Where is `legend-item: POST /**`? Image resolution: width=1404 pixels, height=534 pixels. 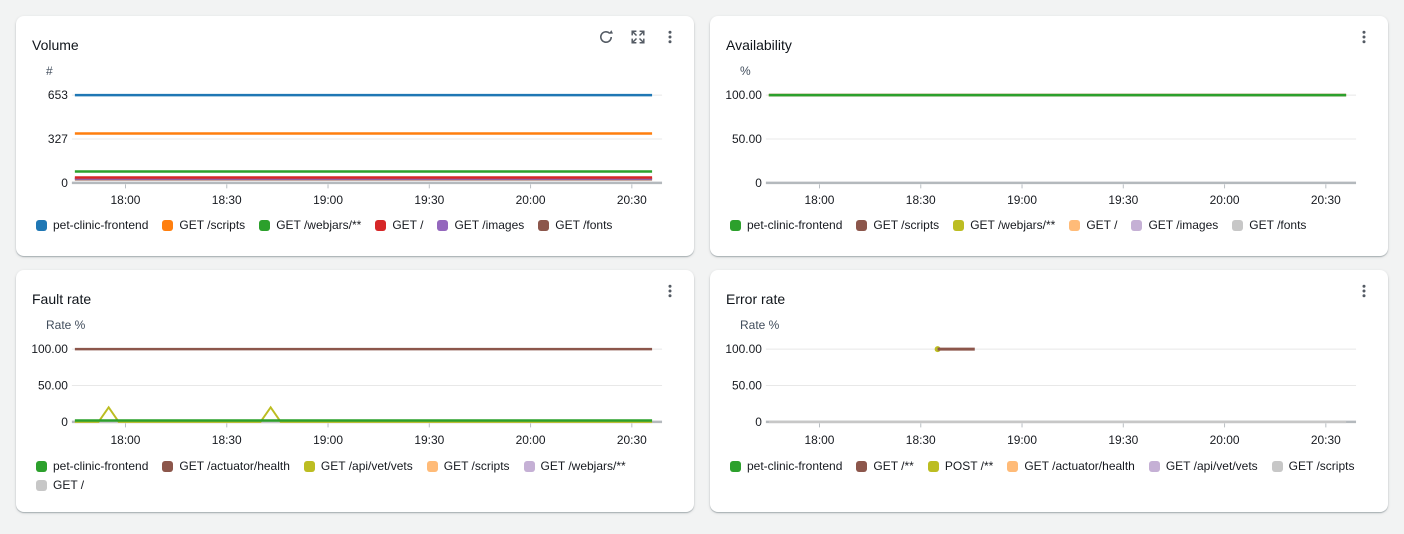
legend-item: POST /** is located at coordinates (960, 466).